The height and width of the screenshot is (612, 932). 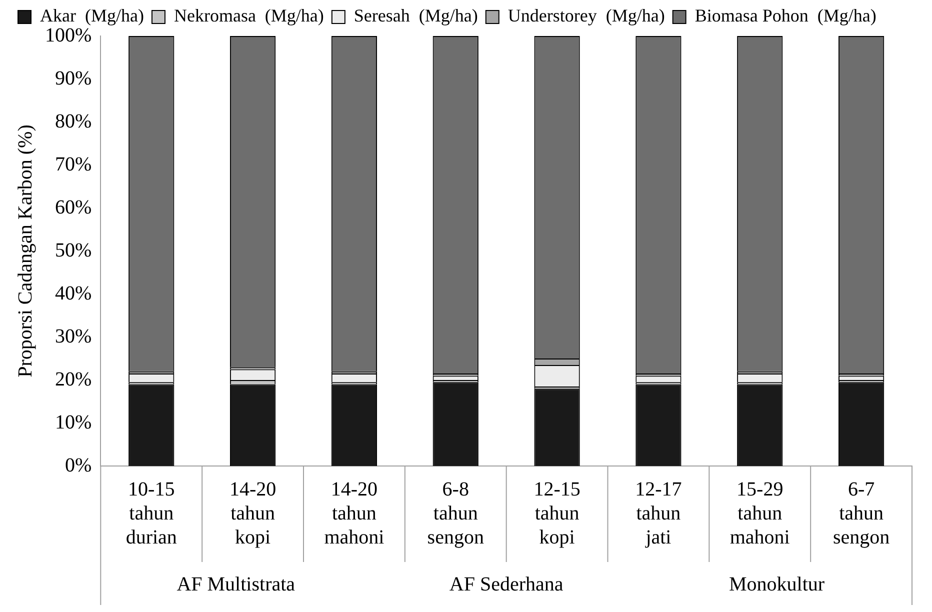 I want to click on x-tick-label: 15-29 tahun mahoni, so click(x=760, y=513).